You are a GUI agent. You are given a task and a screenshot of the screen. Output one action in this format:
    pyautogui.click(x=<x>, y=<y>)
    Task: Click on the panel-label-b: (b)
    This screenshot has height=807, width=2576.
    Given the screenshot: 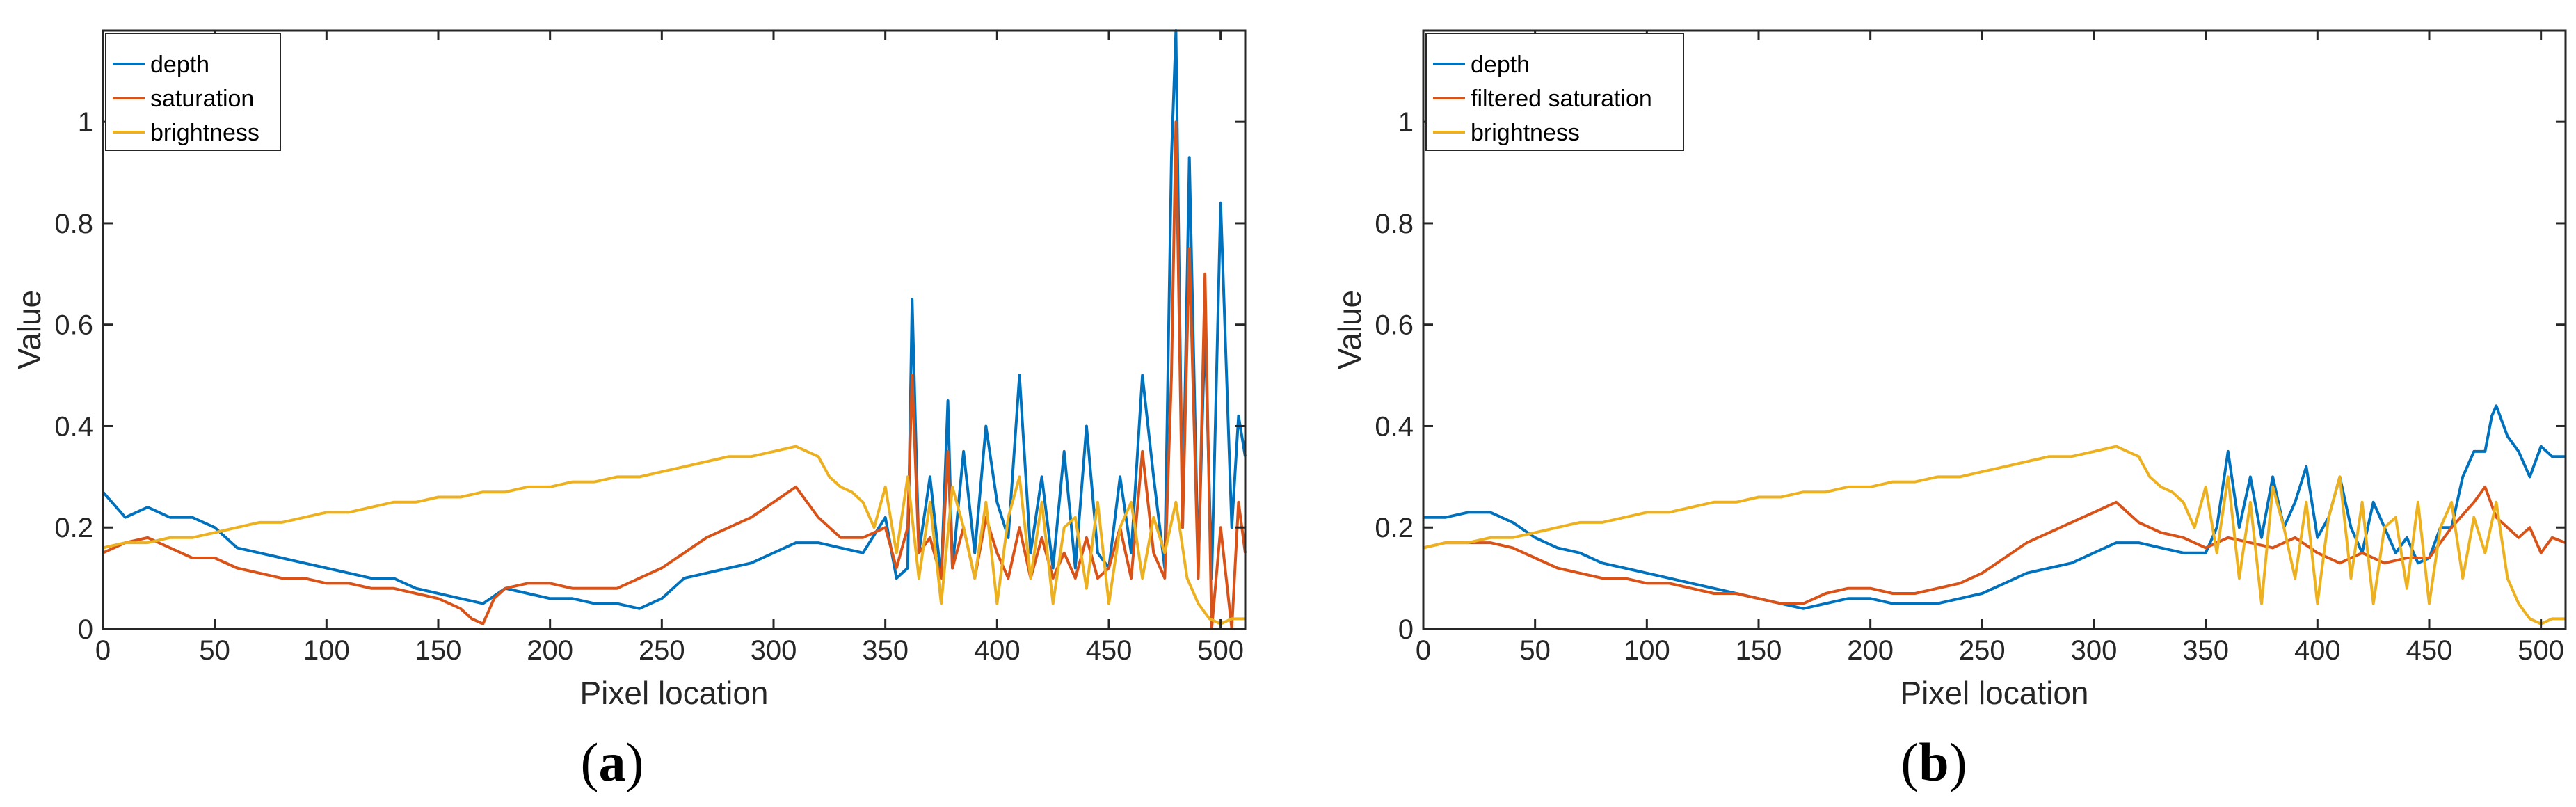 What is the action you would take?
    pyautogui.click(x=1934, y=762)
    